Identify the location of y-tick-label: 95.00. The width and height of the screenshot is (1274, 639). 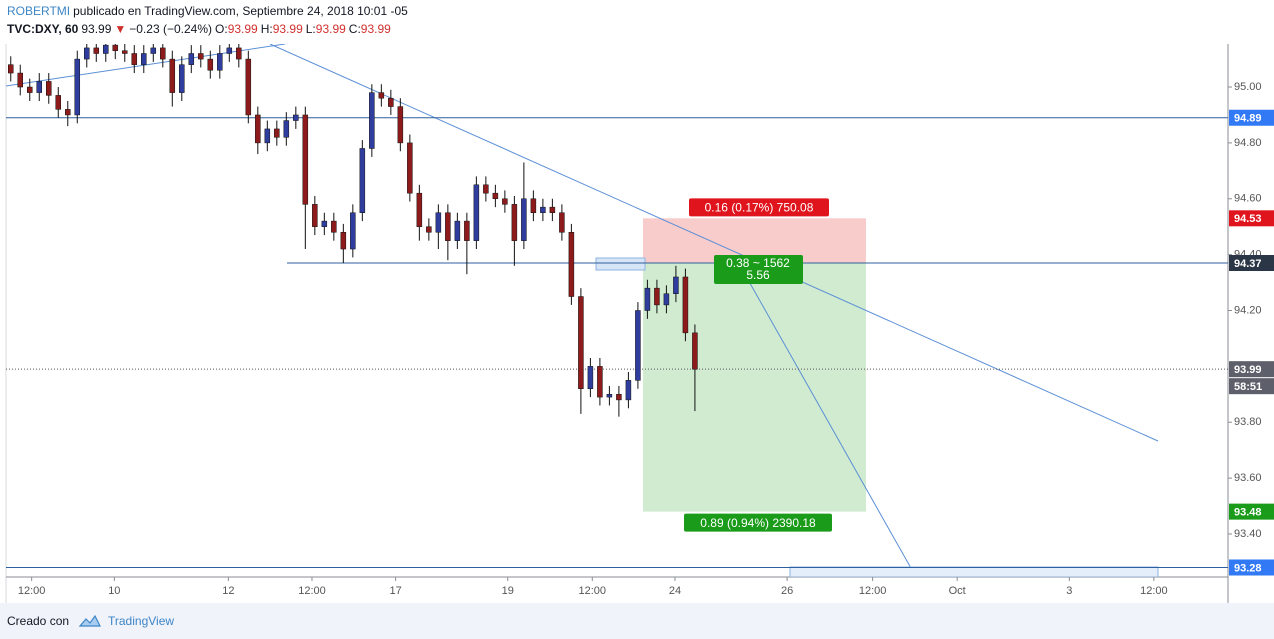
(1248, 87).